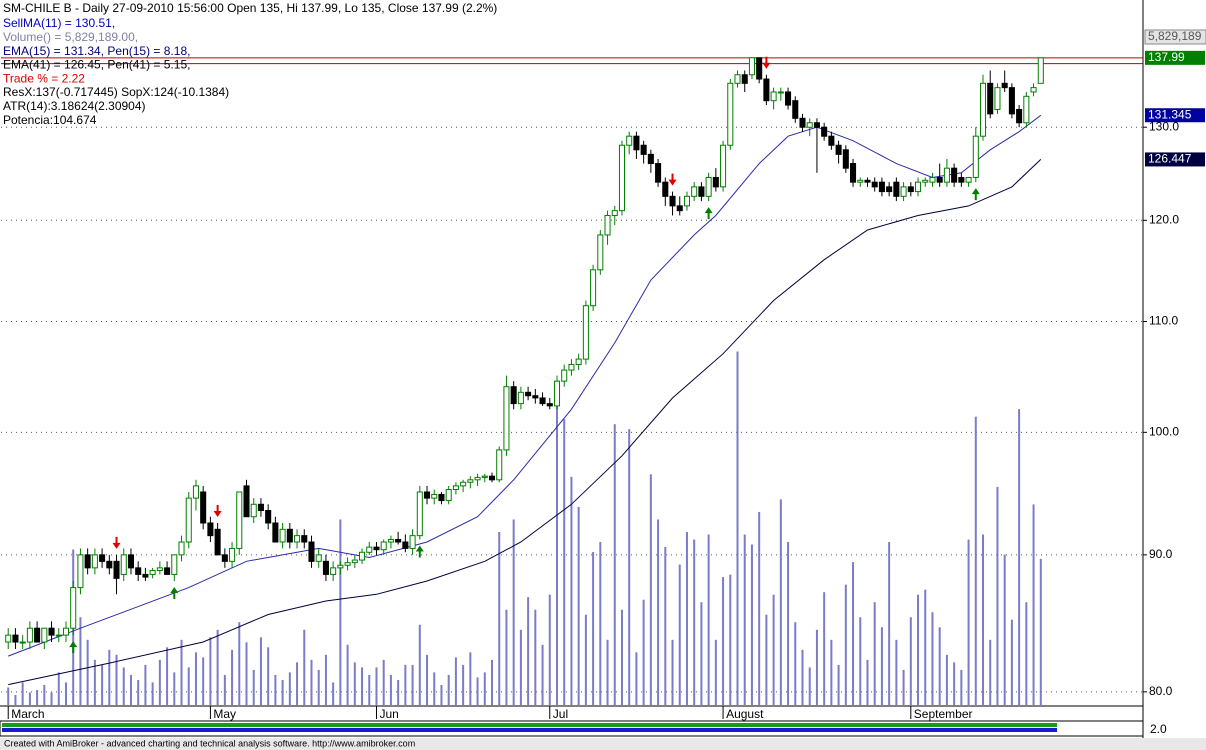  Describe the element at coordinates (1170, 159) in the screenshot. I see `price-tag: 126.447` at that location.